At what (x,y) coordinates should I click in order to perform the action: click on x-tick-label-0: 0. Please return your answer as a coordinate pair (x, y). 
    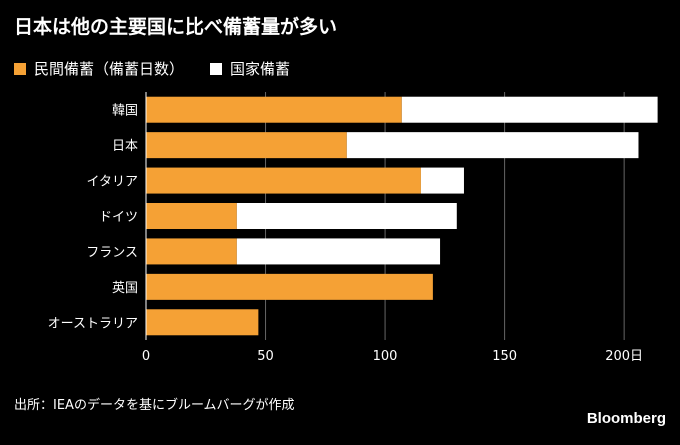
    Looking at the image, I should click on (146, 356).